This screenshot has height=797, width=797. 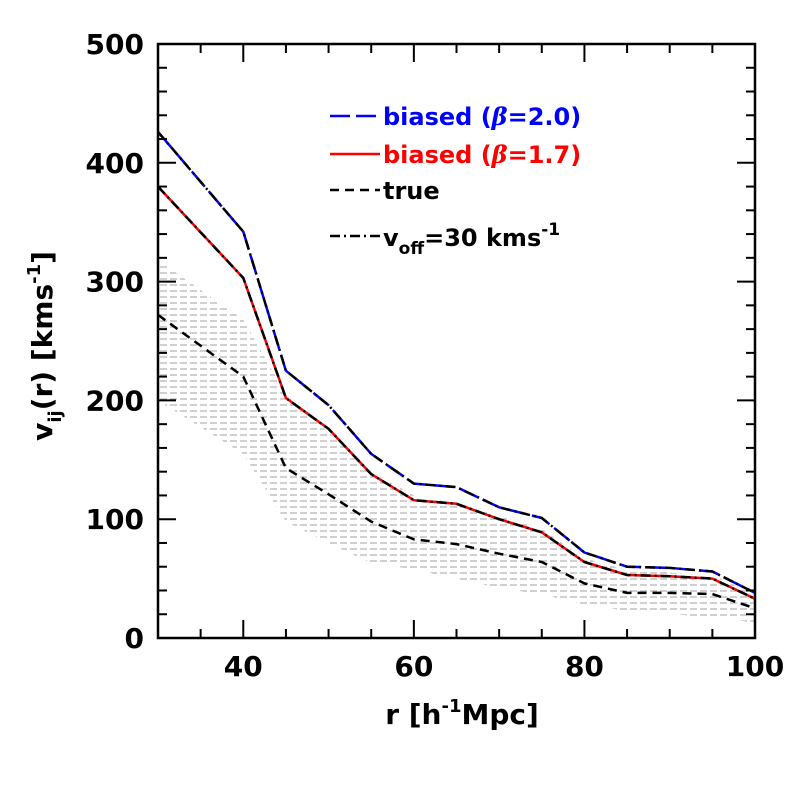 I want to click on legend-item-true: true, so click(x=385, y=191).